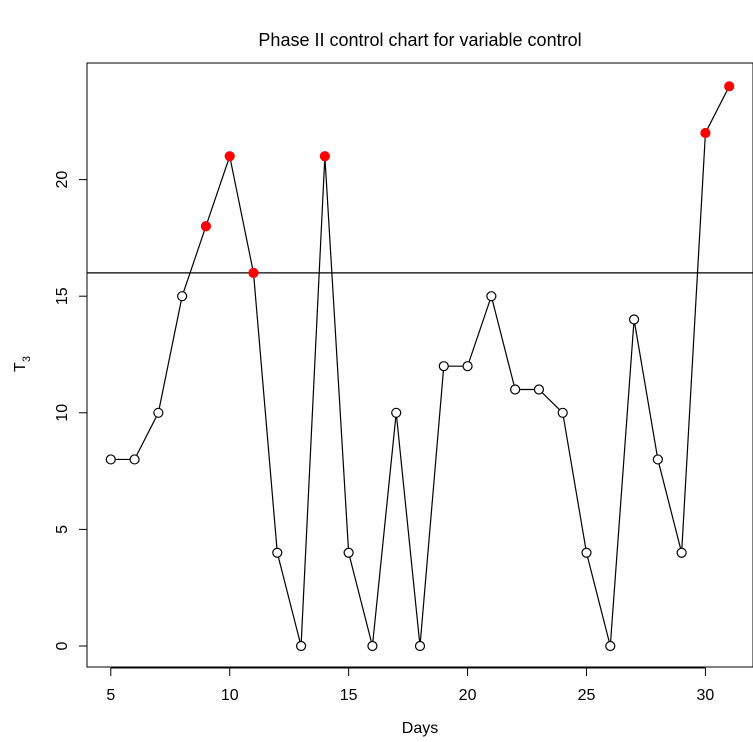 This screenshot has height=742, width=753. I want to click on x-tick-label: 10, so click(230, 695).